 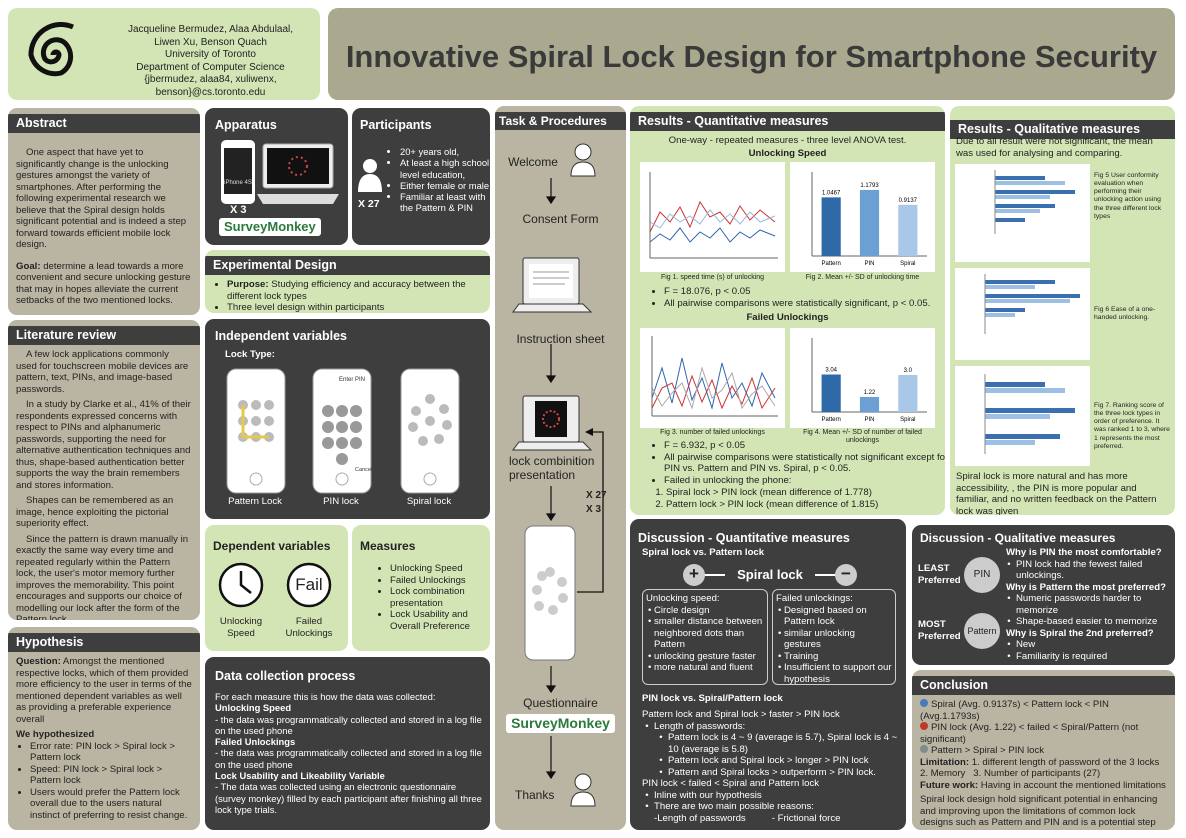 What do you see at coordinates (560, 703) in the screenshot?
I see `step: Questionnaire` at bounding box center [560, 703].